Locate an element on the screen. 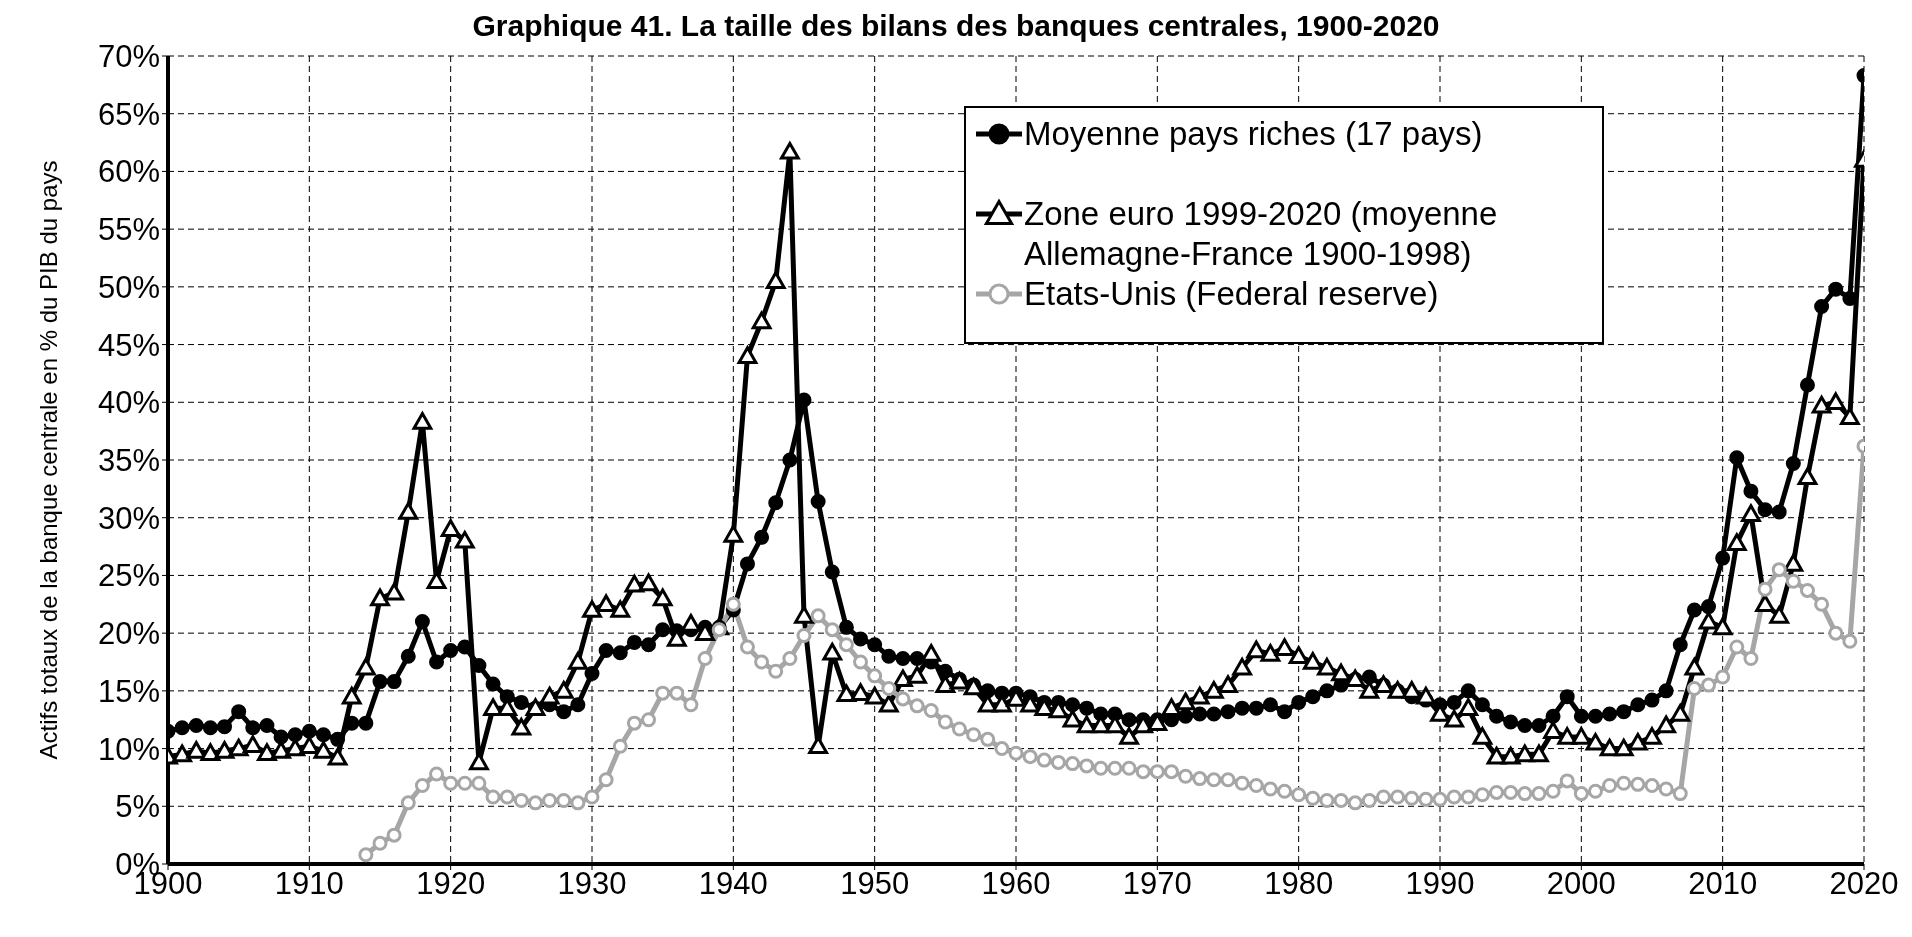 This screenshot has width=1912, height=937. legend-label: Zone euro 1999-2020 (moyenne Allemagne-France 1900-1998) is located at coordinates (1261, 234).